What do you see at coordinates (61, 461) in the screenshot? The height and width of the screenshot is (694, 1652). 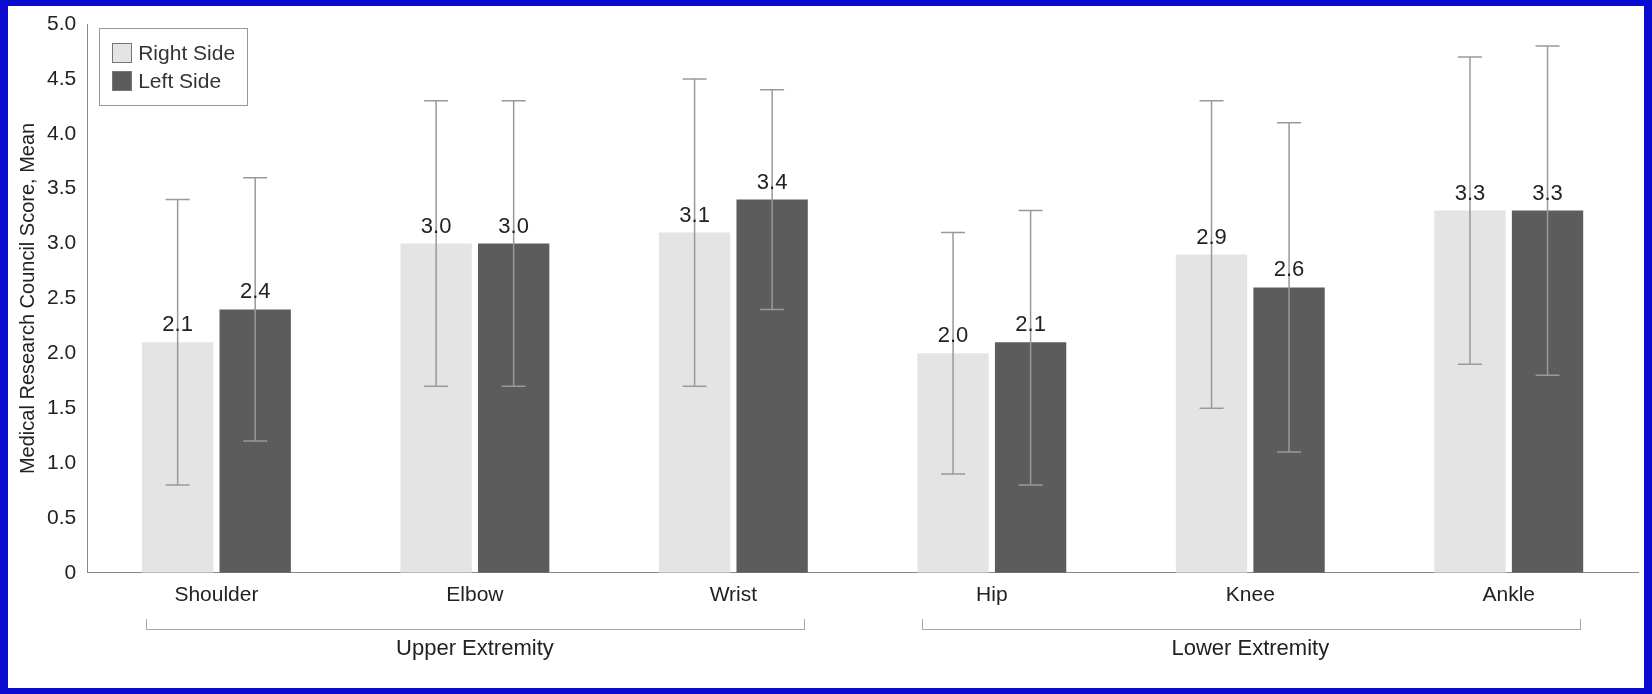 I see `y-tick-label: 1.0` at bounding box center [61, 461].